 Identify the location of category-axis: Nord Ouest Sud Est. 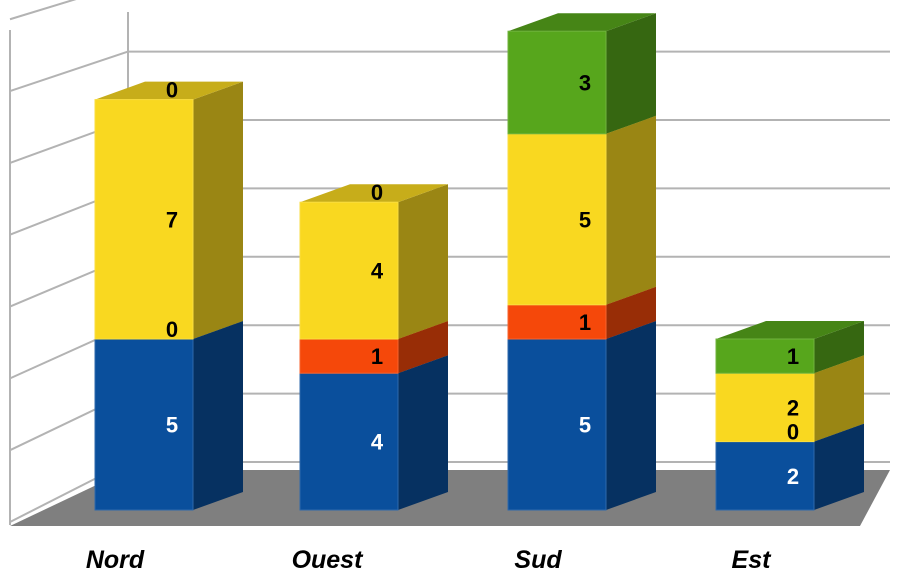
(429, 560).